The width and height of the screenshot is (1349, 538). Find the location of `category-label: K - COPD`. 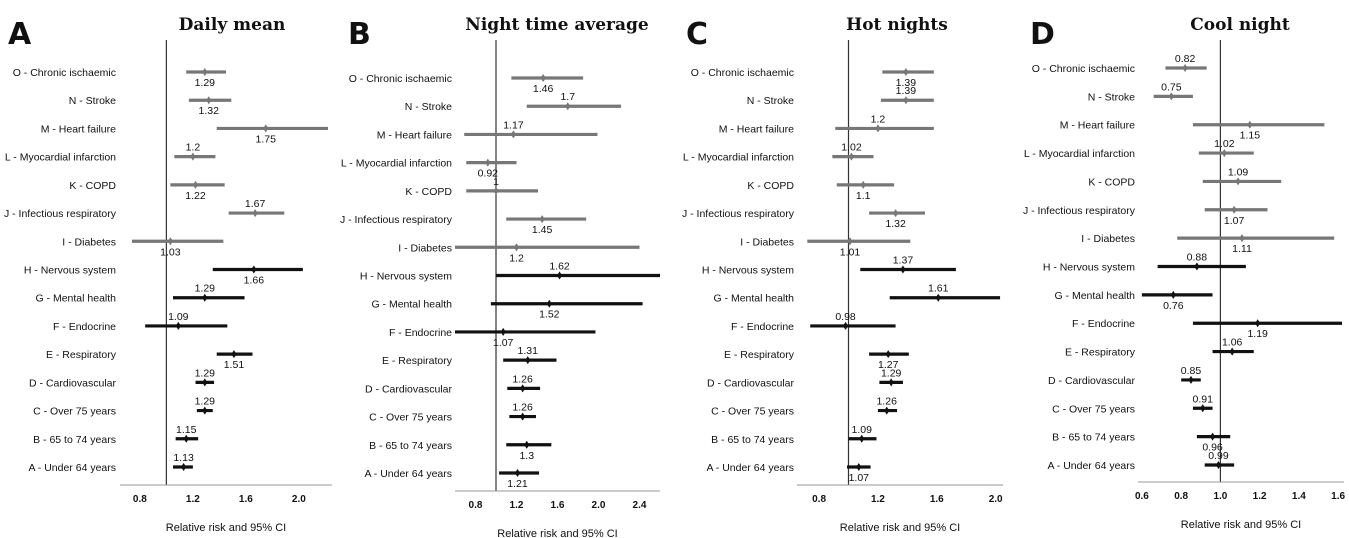

category-label: K - COPD is located at coordinates (428, 192).